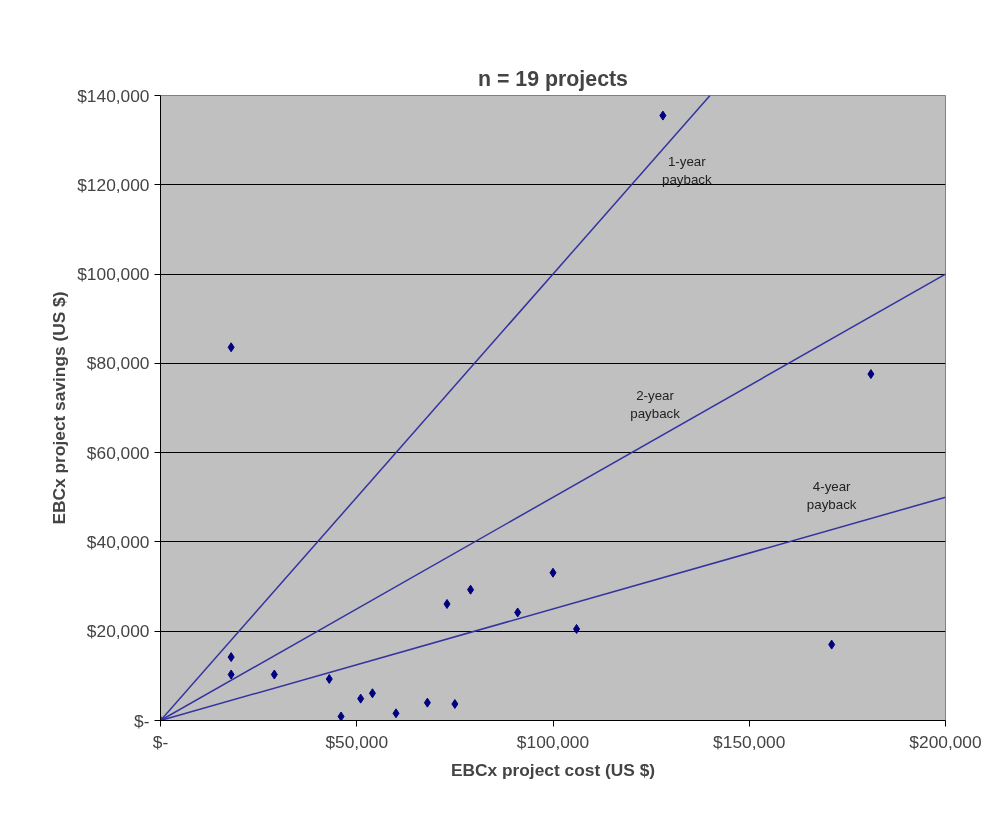 This screenshot has width=1003, height=819. Describe the element at coordinates (59, 408) in the screenshot. I see `y-axis-title: EBCx project savings (US $)` at that location.